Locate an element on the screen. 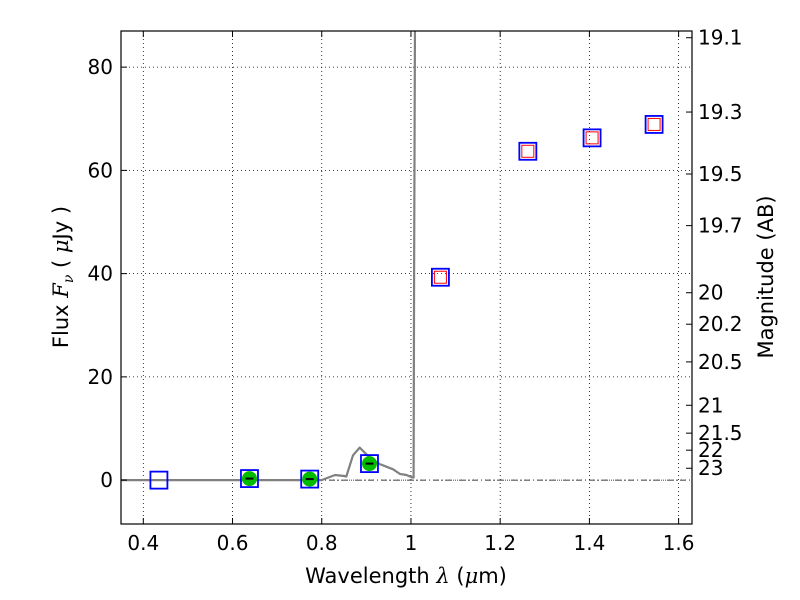 The height and width of the screenshot is (600, 800). y-tick-label: 80 is located at coordinates (100, 67).